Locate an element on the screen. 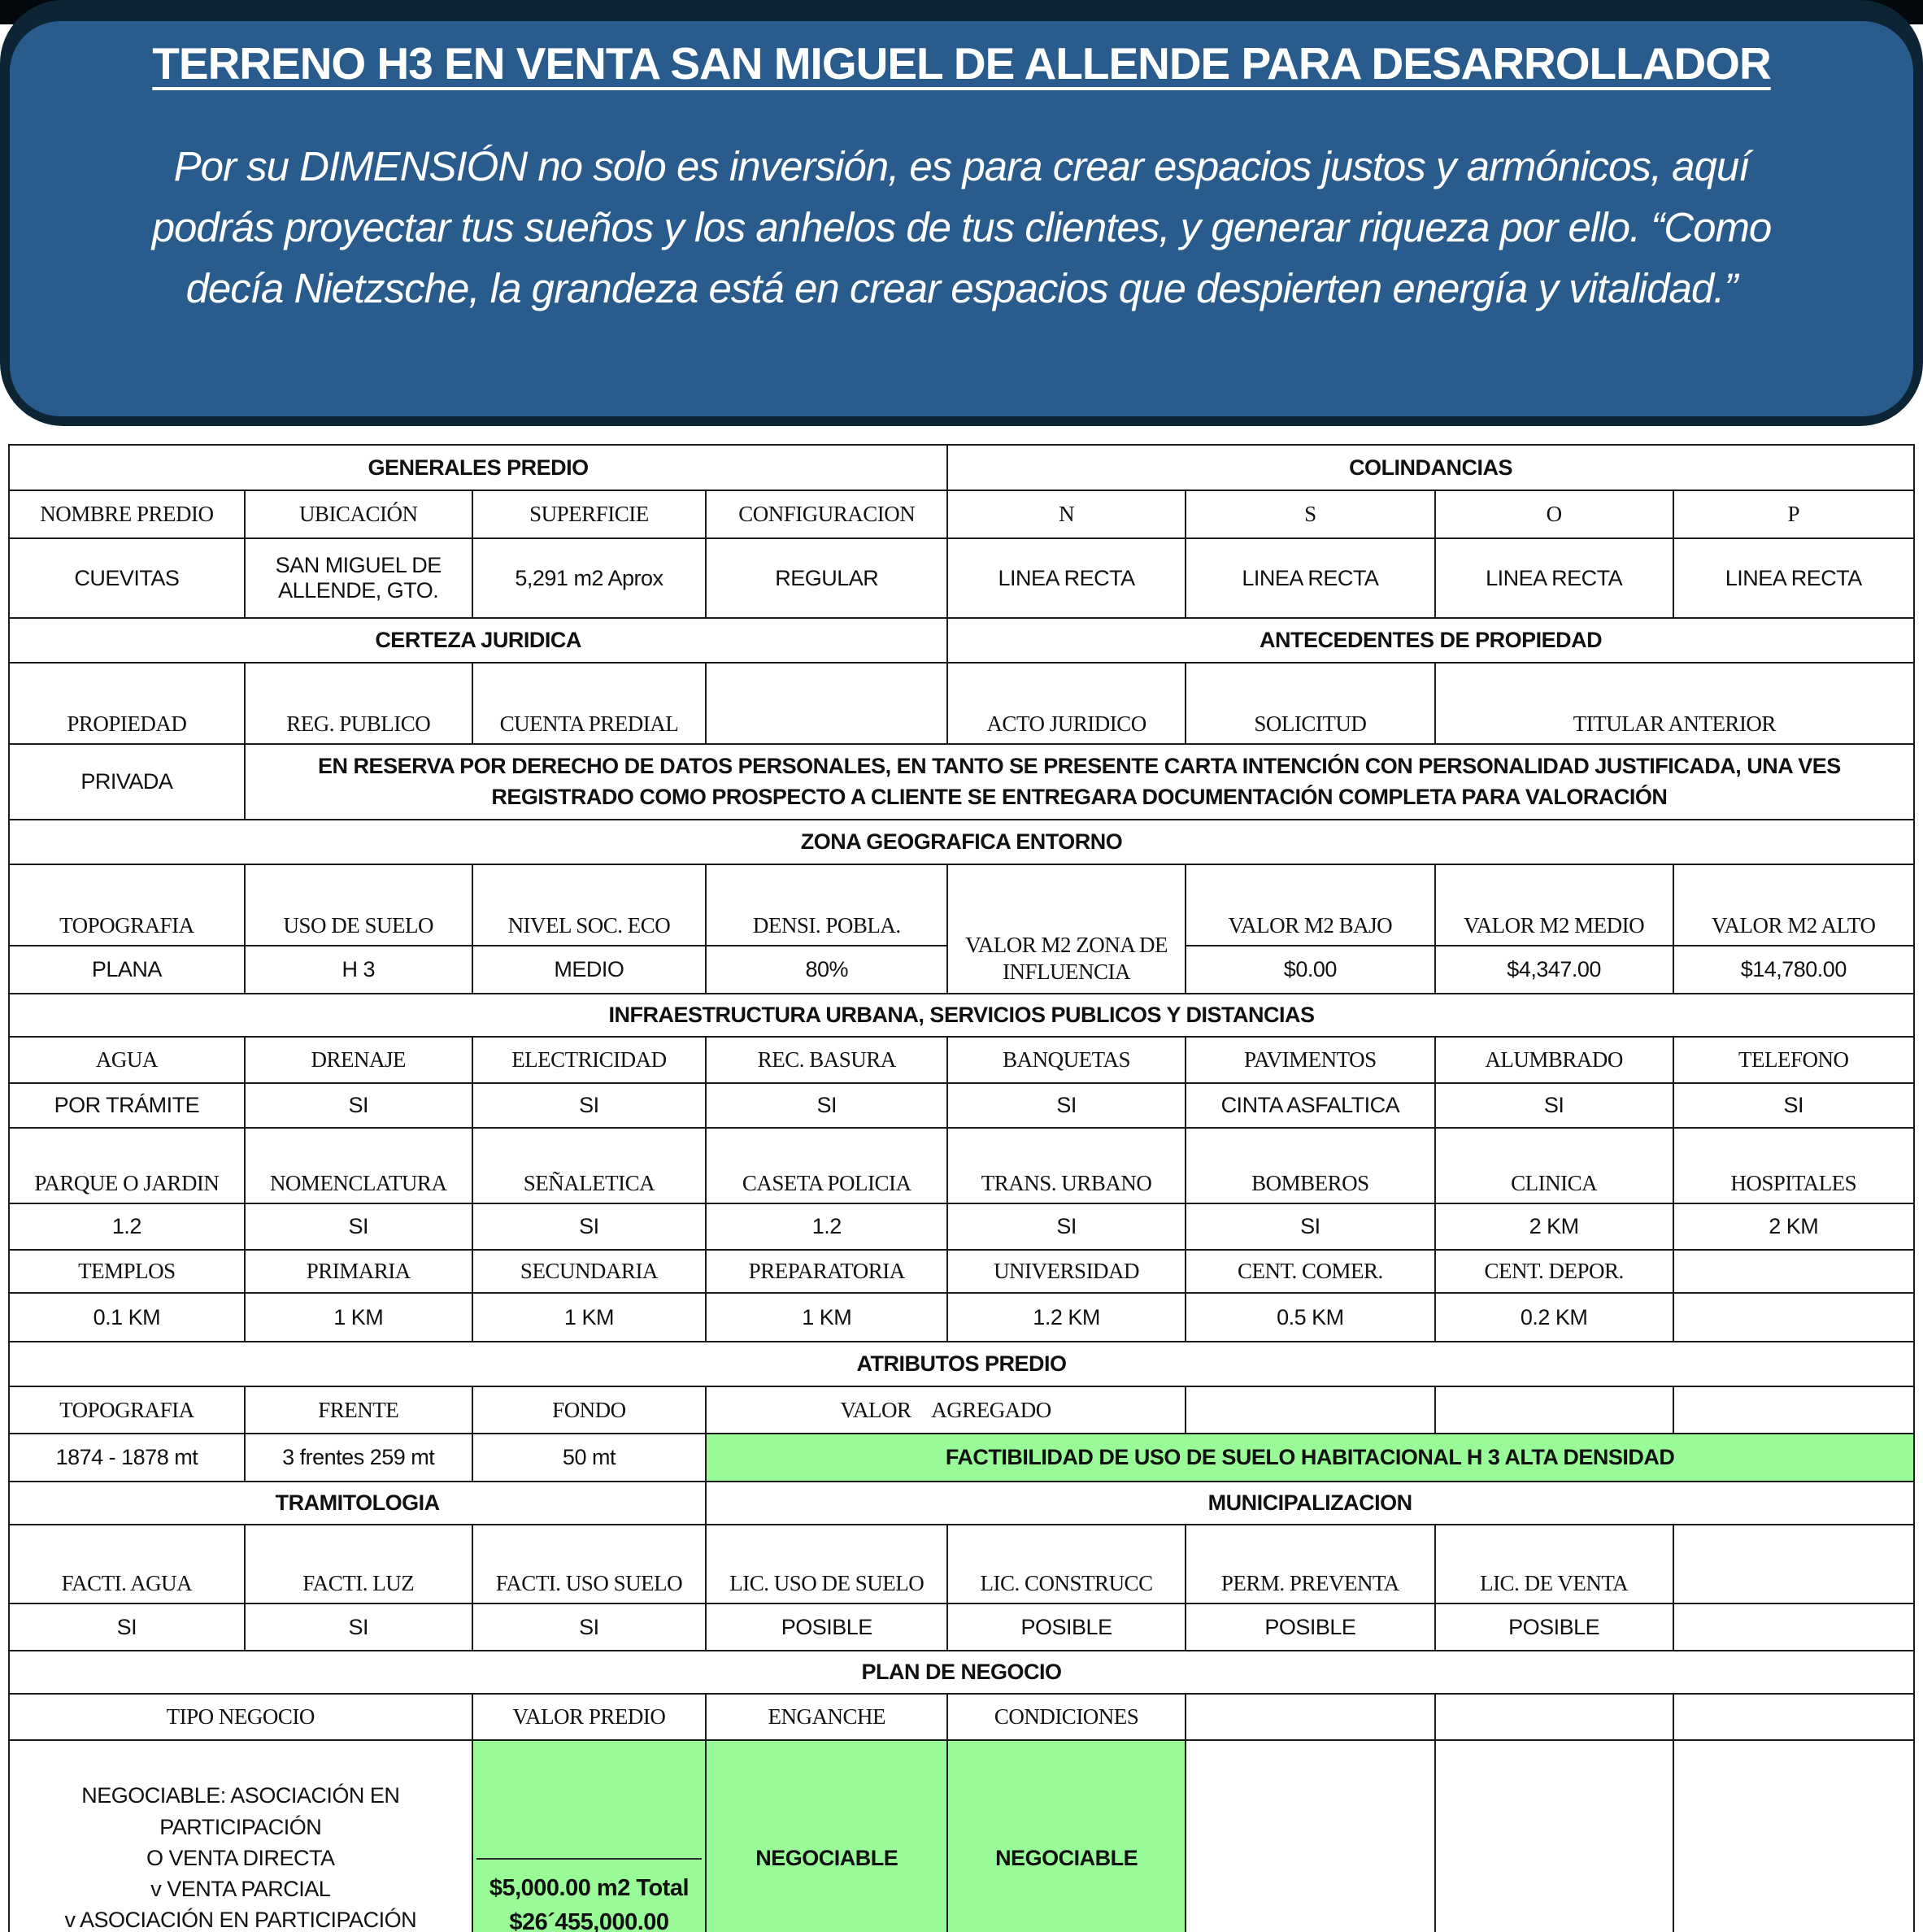 The width and height of the screenshot is (1923, 1932). col-header: ACTO JURIDICO is located at coordinates (1066, 704).